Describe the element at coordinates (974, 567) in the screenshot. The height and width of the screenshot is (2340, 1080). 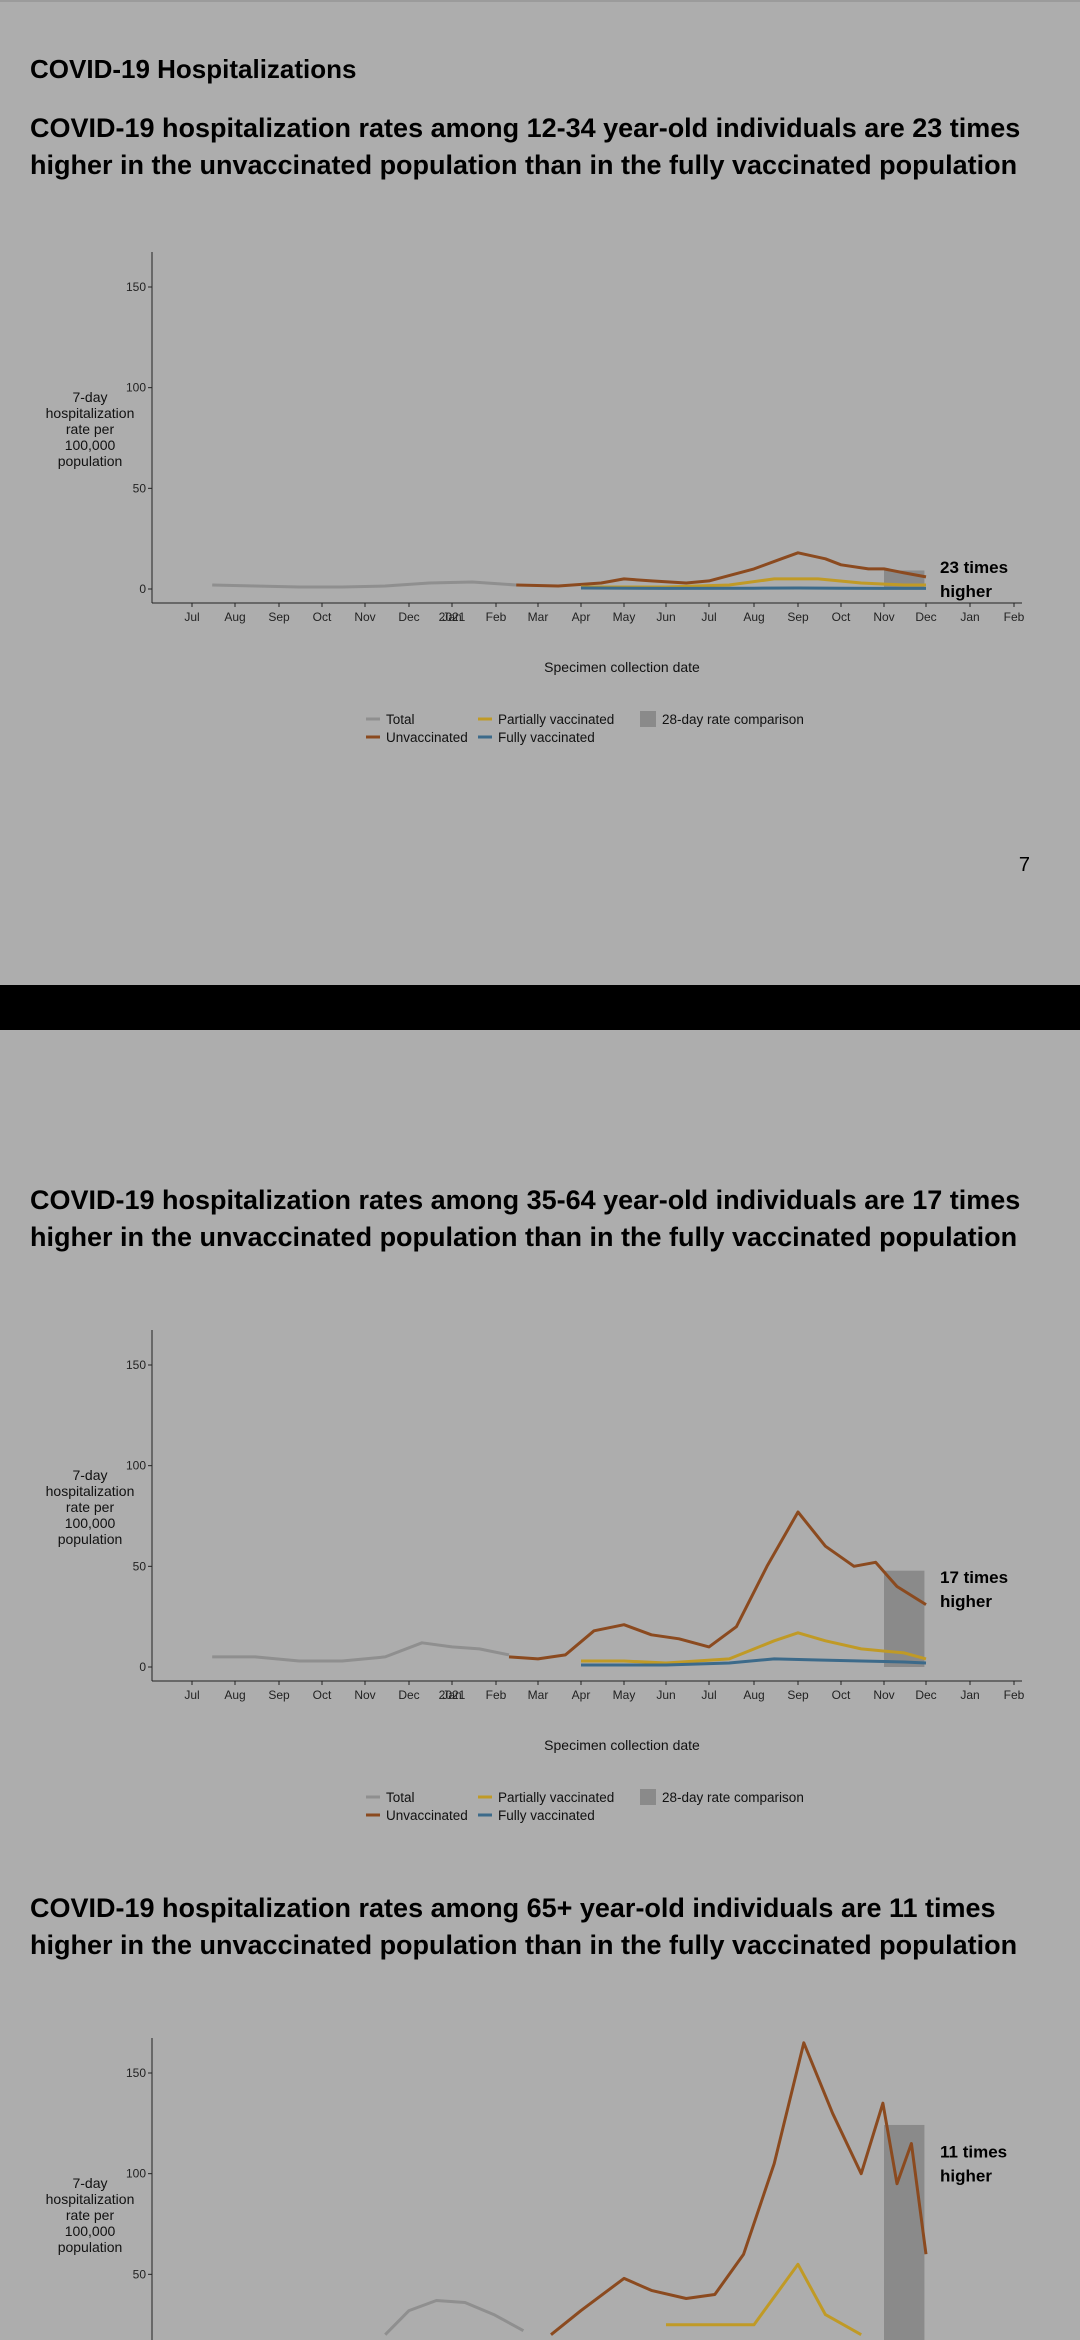
I see `annotation-line: 23 times` at that location.